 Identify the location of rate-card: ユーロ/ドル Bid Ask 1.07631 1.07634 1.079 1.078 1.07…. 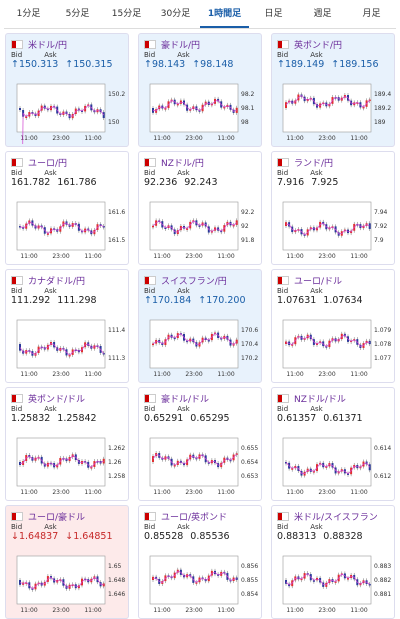
(333, 326).